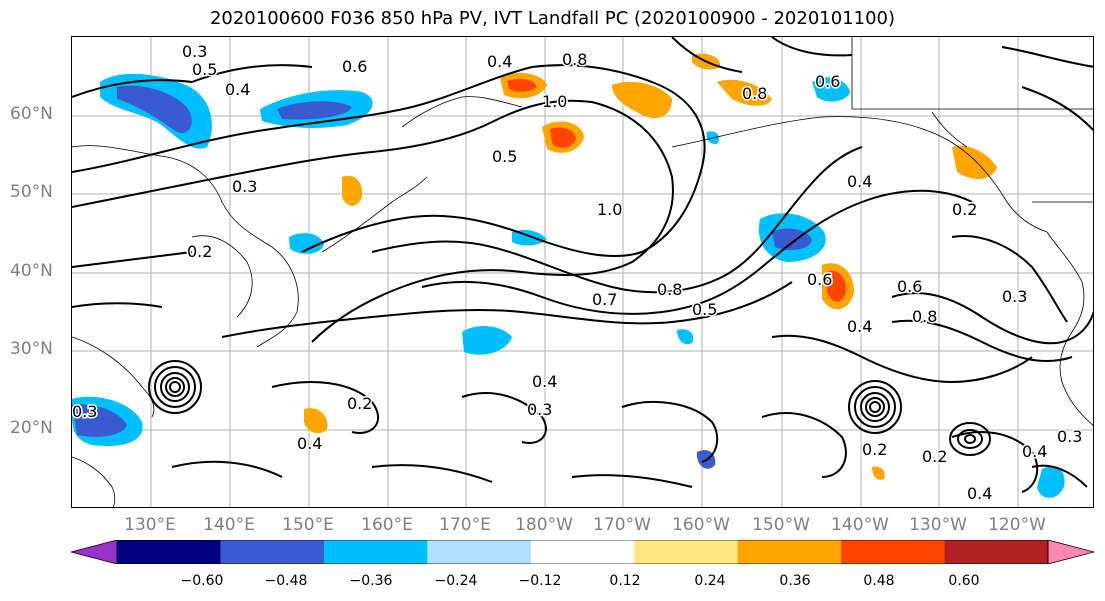 The height and width of the screenshot is (601, 1105). I want to click on colorbar-tick: −0.60, so click(202, 581).